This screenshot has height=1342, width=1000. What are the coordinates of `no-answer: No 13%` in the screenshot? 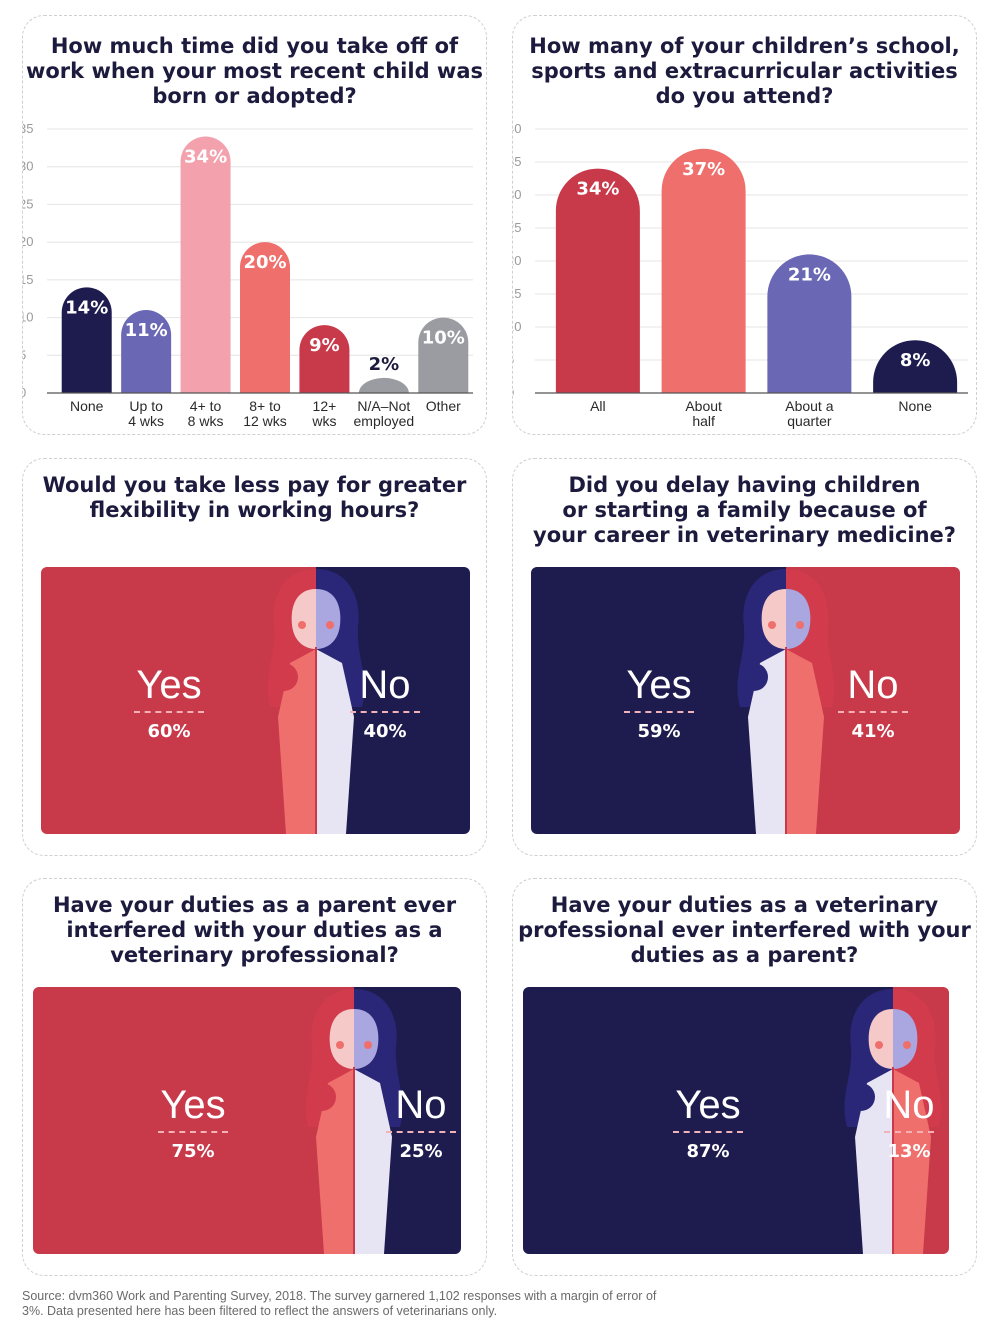 It's located at (904, 1122).